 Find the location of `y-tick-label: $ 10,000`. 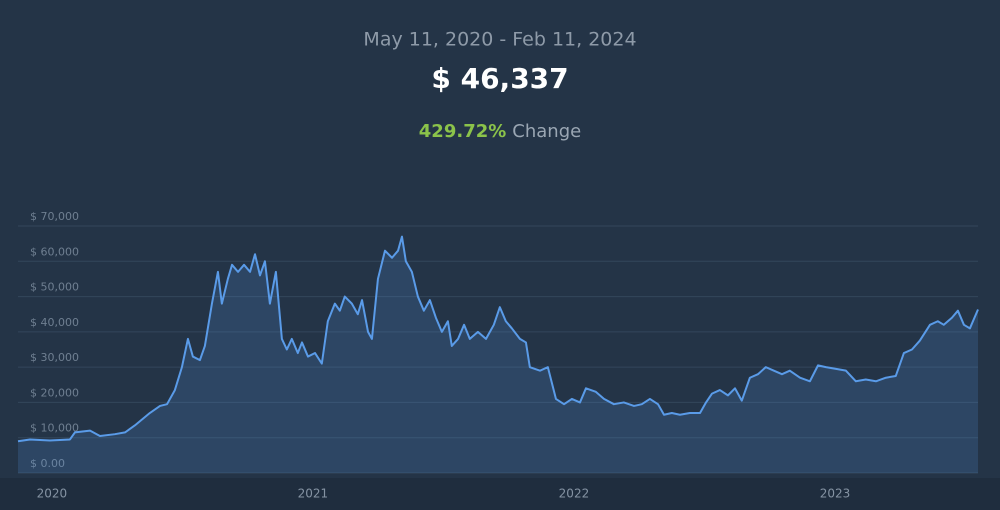

y-tick-label: $ 10,000 is located at coordinates (54, 428).